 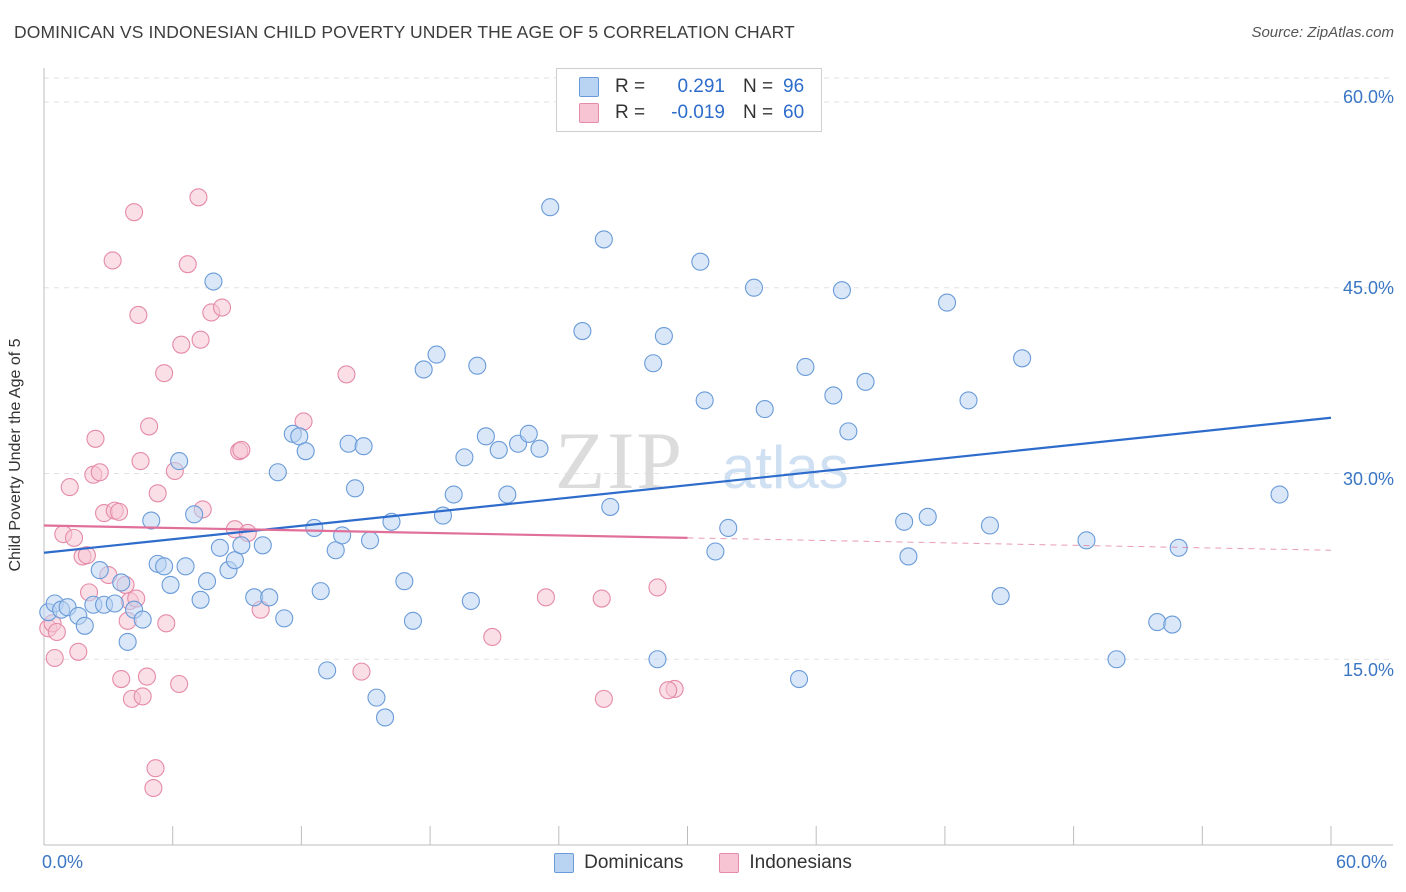 I want to click on source-credit: Source: ZipAtlas.com, so click(x=1322, y=32).